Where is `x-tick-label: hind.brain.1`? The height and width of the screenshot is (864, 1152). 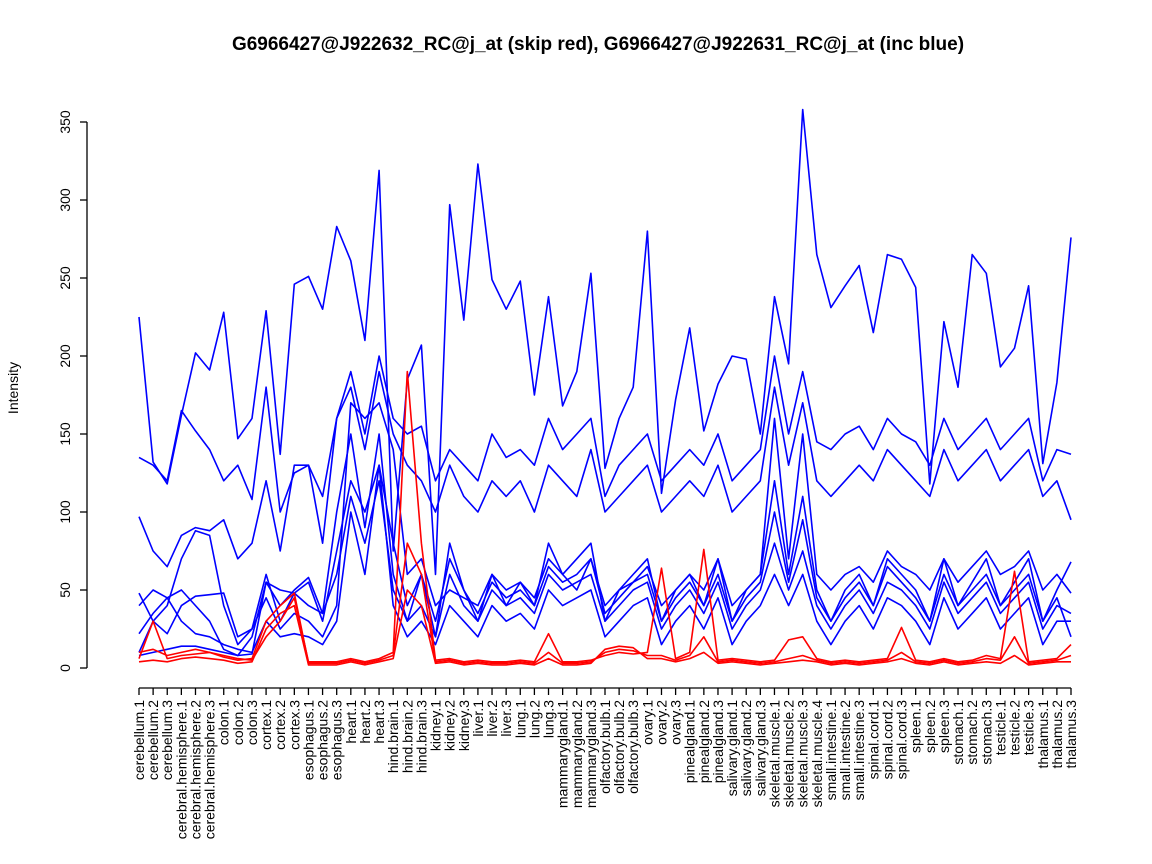 x-tick-label: hind.brain.1 is located at coordinates (393, 736).